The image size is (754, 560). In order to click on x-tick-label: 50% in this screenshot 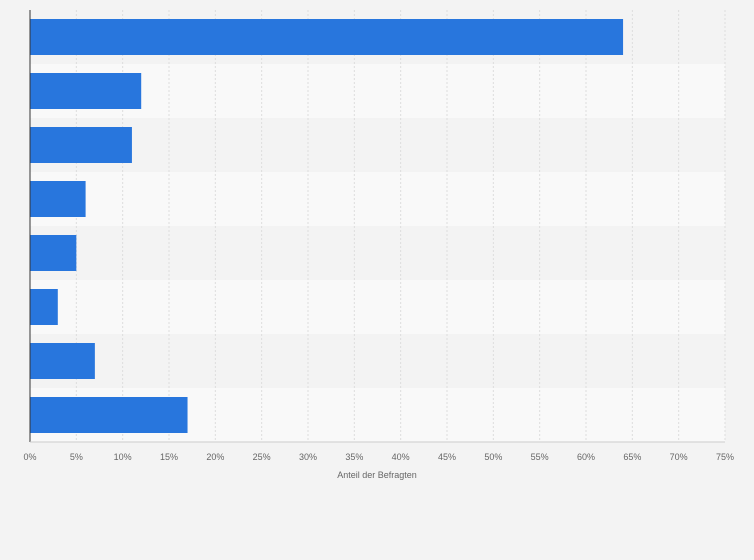, I will do `click(493, 457)`.